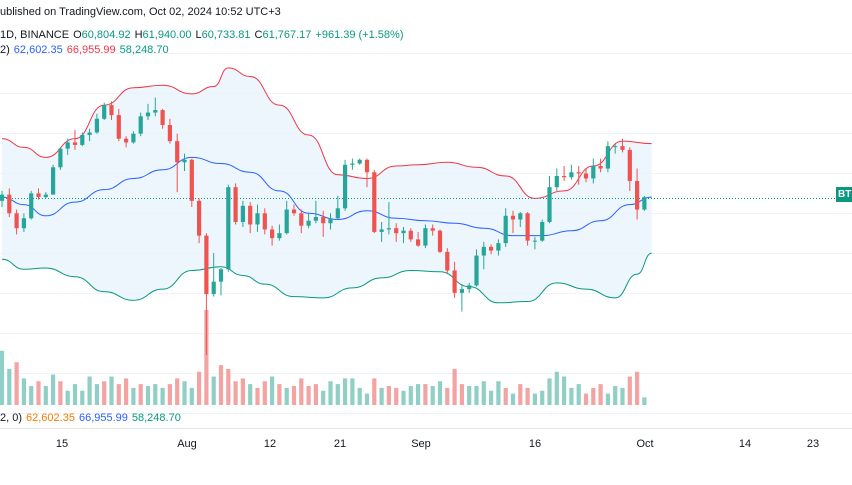 This screenshot has height=485, width=852. I want to click on close-value: 61,767.17, so click(287, 35).